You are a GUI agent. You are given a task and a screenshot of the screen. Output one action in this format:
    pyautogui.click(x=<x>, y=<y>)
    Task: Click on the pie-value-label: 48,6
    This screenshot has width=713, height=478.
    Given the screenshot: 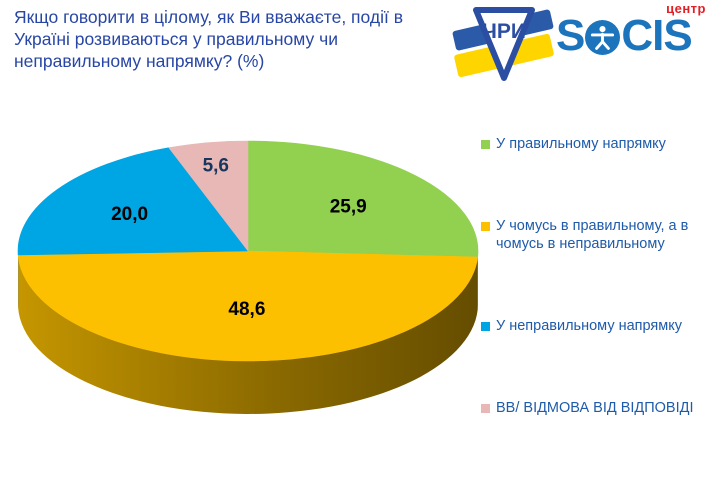 What is the action you would take?
    pyautogui.click(x=246, y=309)
    